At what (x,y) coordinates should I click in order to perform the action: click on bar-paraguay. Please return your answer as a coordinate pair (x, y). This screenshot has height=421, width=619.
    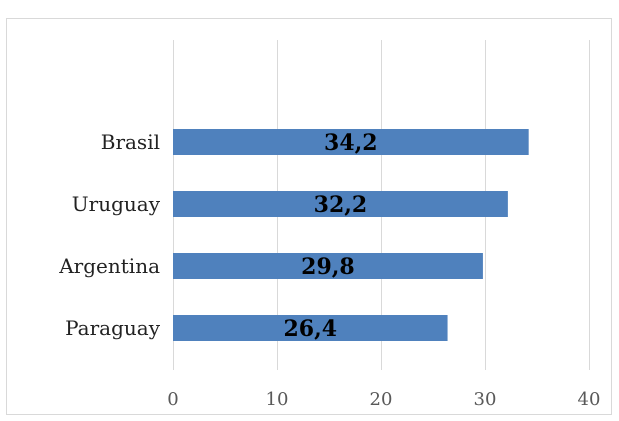
    Looking at the image, I should click on (310, 328).